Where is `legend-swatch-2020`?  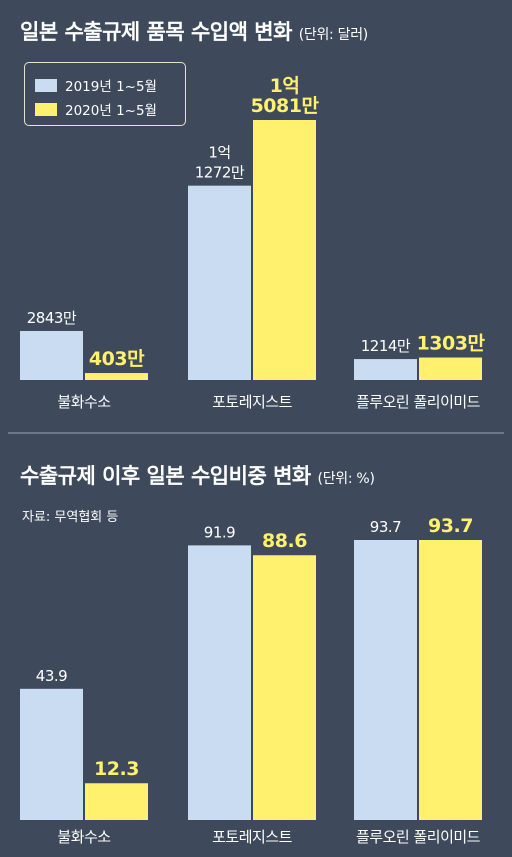 legend-swatch-2020 is located at coordinates (46, 109).